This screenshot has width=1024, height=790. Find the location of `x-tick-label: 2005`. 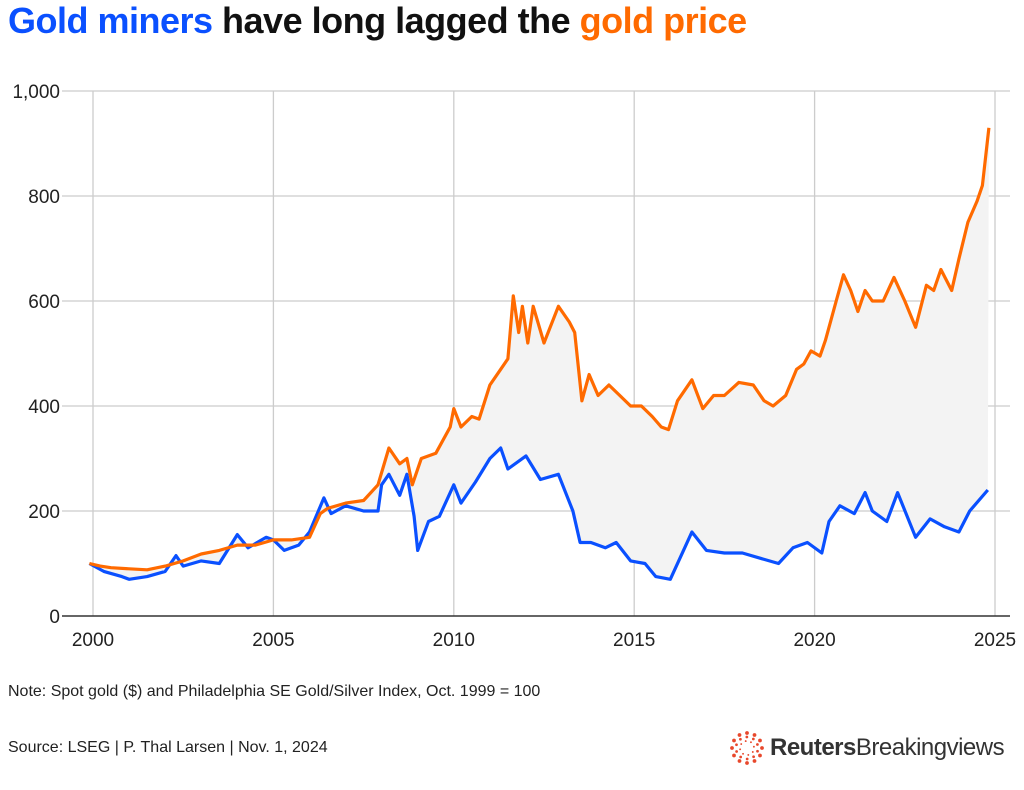

x-tick-label: 2005 is located at coordinates (273, 640).